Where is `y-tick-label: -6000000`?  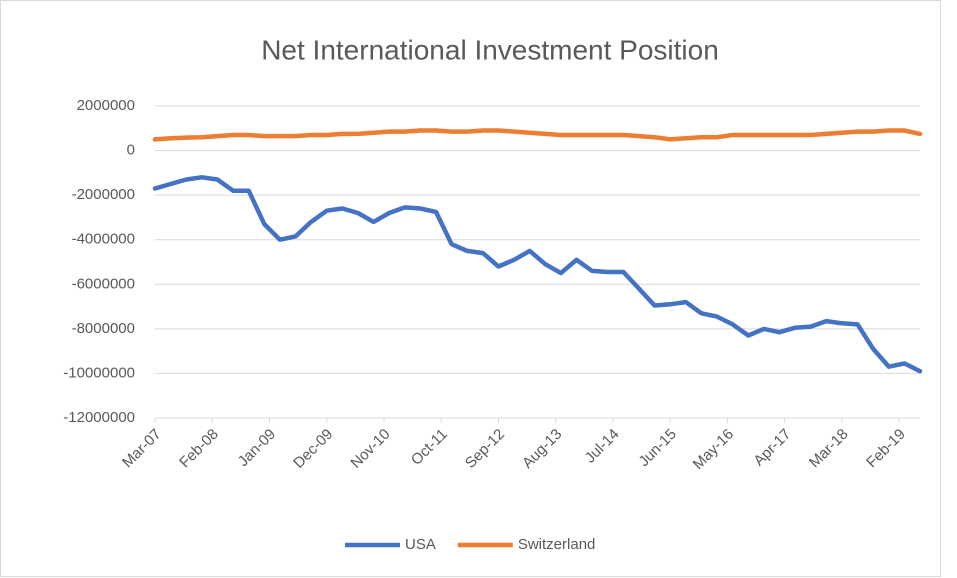
y-tick-label: -6000000 is located at coordinates (103, 283).